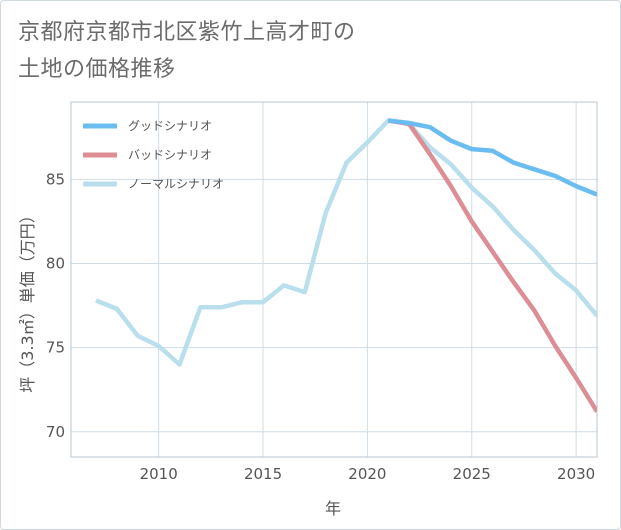 The image size is (621, 530). I want to click on x-tick-label: 2030, so click(576, 474).